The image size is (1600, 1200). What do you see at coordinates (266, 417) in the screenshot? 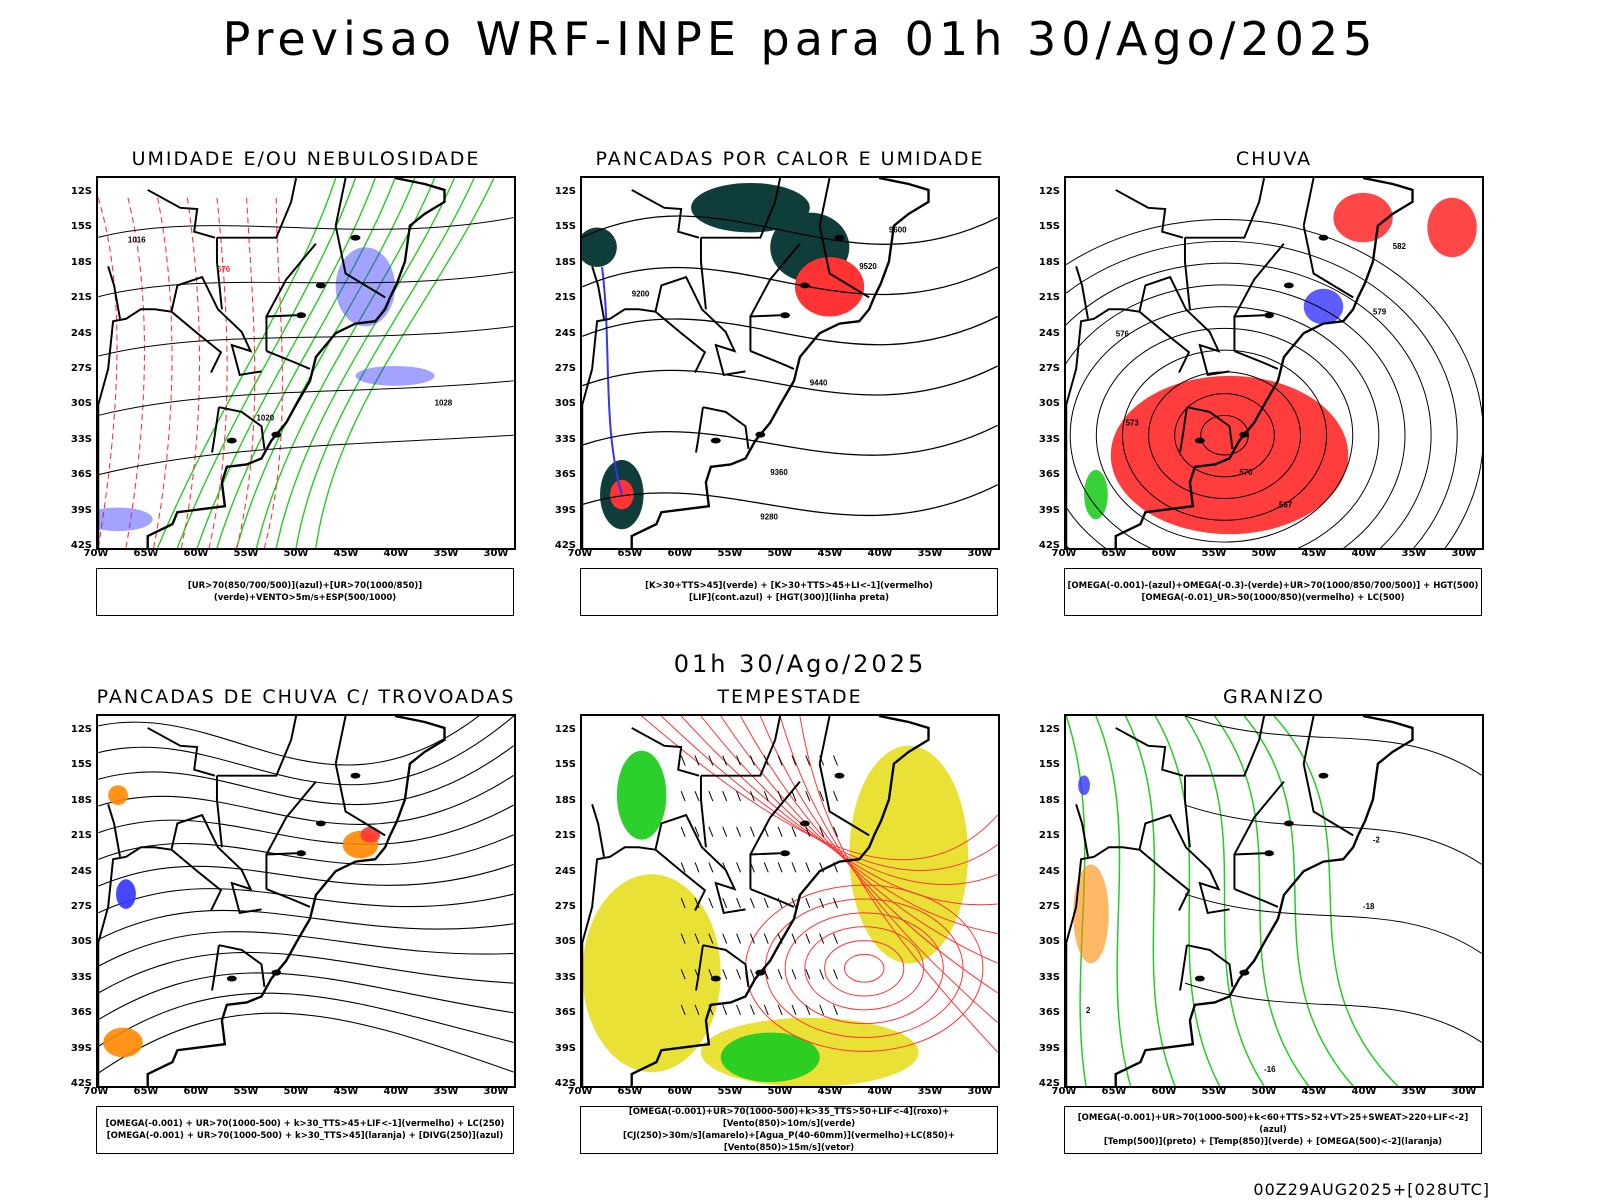
I see `contour-label: 1020` at bounding box center [266, 417].